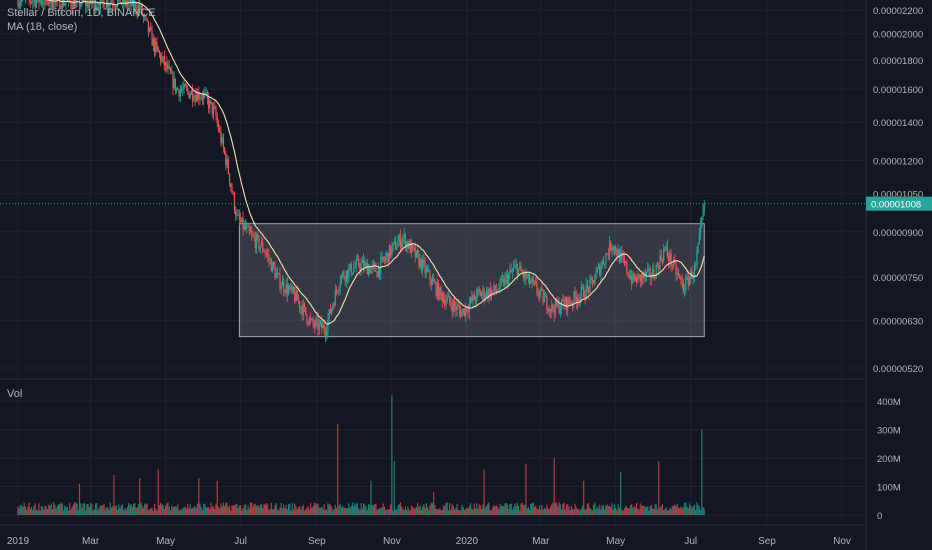 Image resolution: width=932 pixels, height=550 pixels. Describe the element at coordinates (898, 61) in the screenshot. I see `price-tick-label: 0.00001800` at that location.